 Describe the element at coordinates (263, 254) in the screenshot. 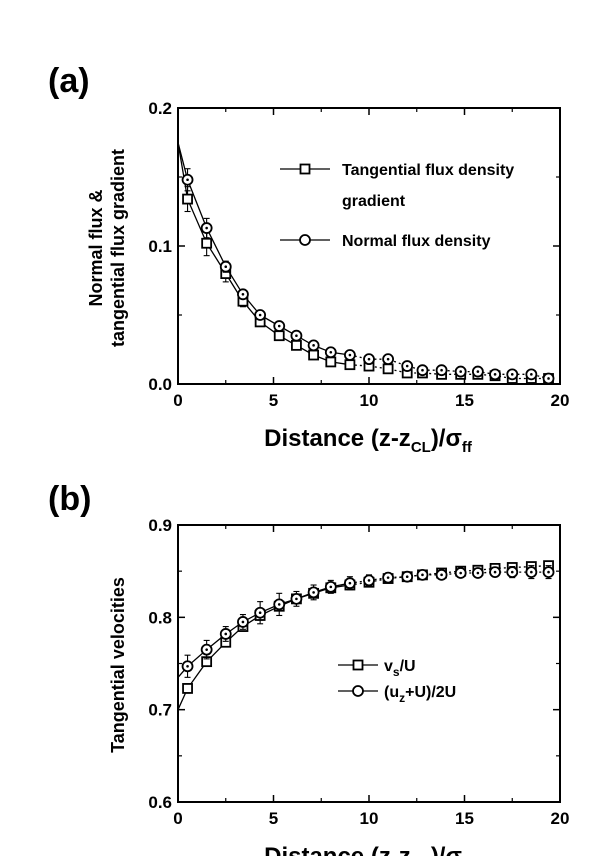

I see `panel-a-series-0-line` at that location.